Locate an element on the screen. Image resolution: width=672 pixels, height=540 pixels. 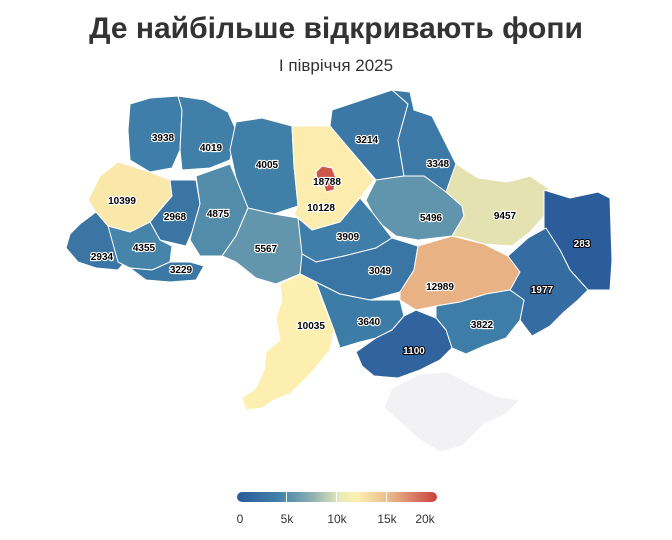
region-value-label: 10035 is located at coordinates (311, 326).